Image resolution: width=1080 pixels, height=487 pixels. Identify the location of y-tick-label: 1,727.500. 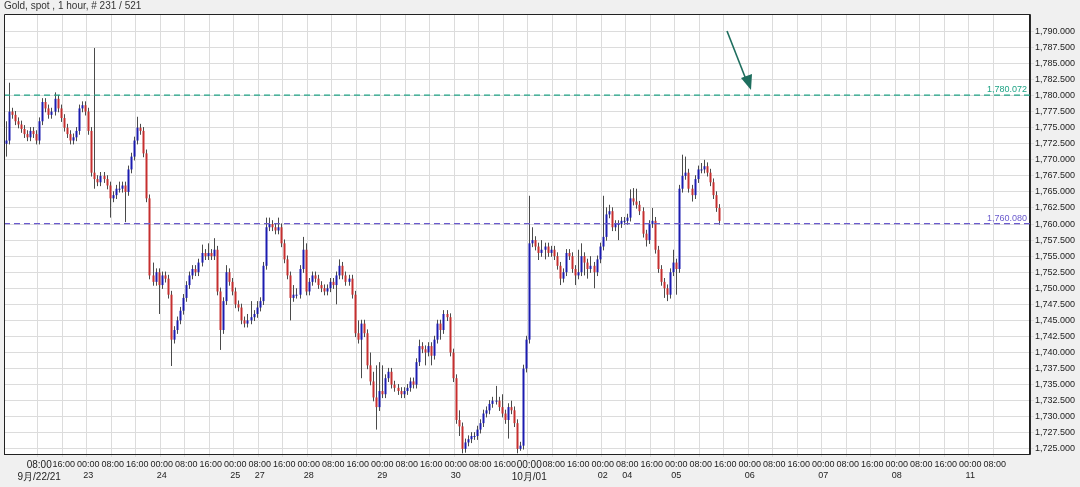
(1055, 432).